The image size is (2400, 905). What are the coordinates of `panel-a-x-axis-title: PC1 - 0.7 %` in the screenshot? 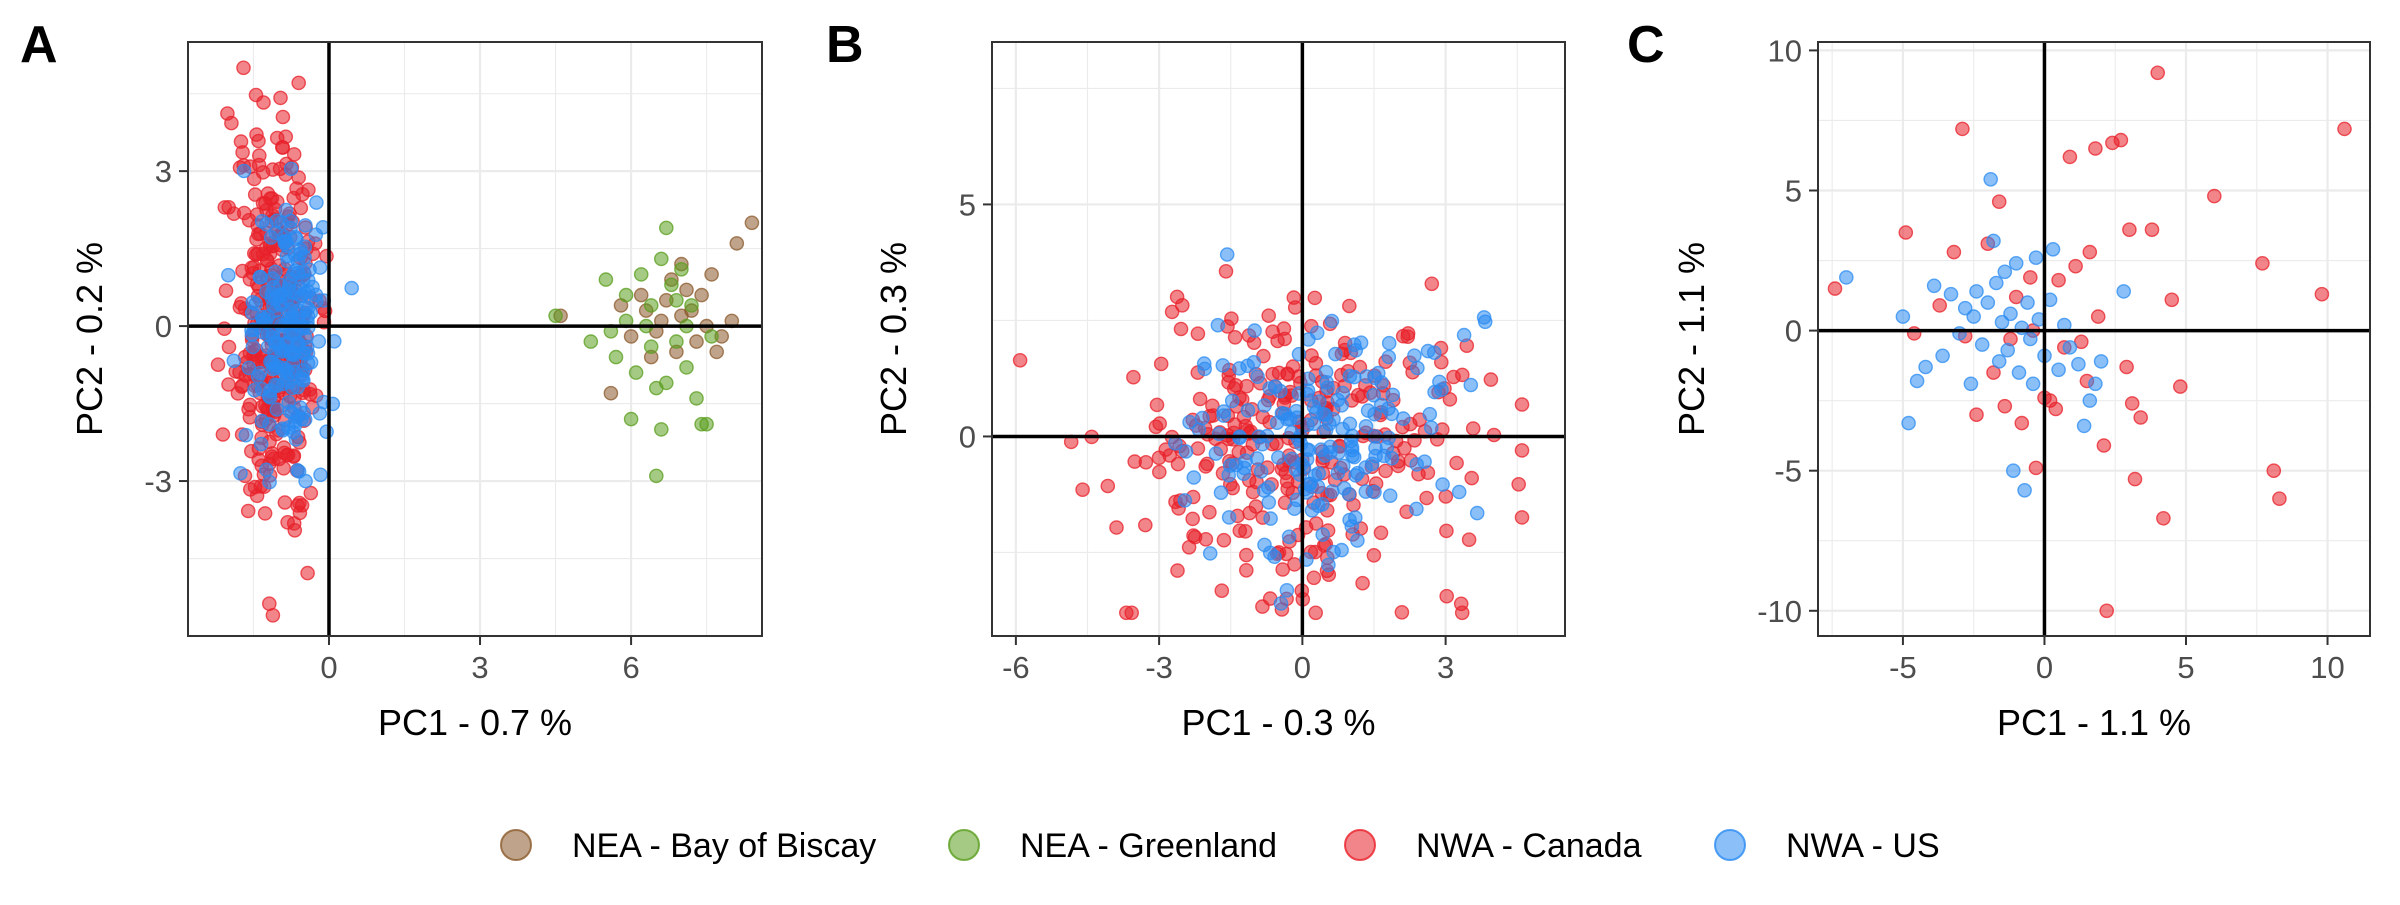 It's located at (475, 722).